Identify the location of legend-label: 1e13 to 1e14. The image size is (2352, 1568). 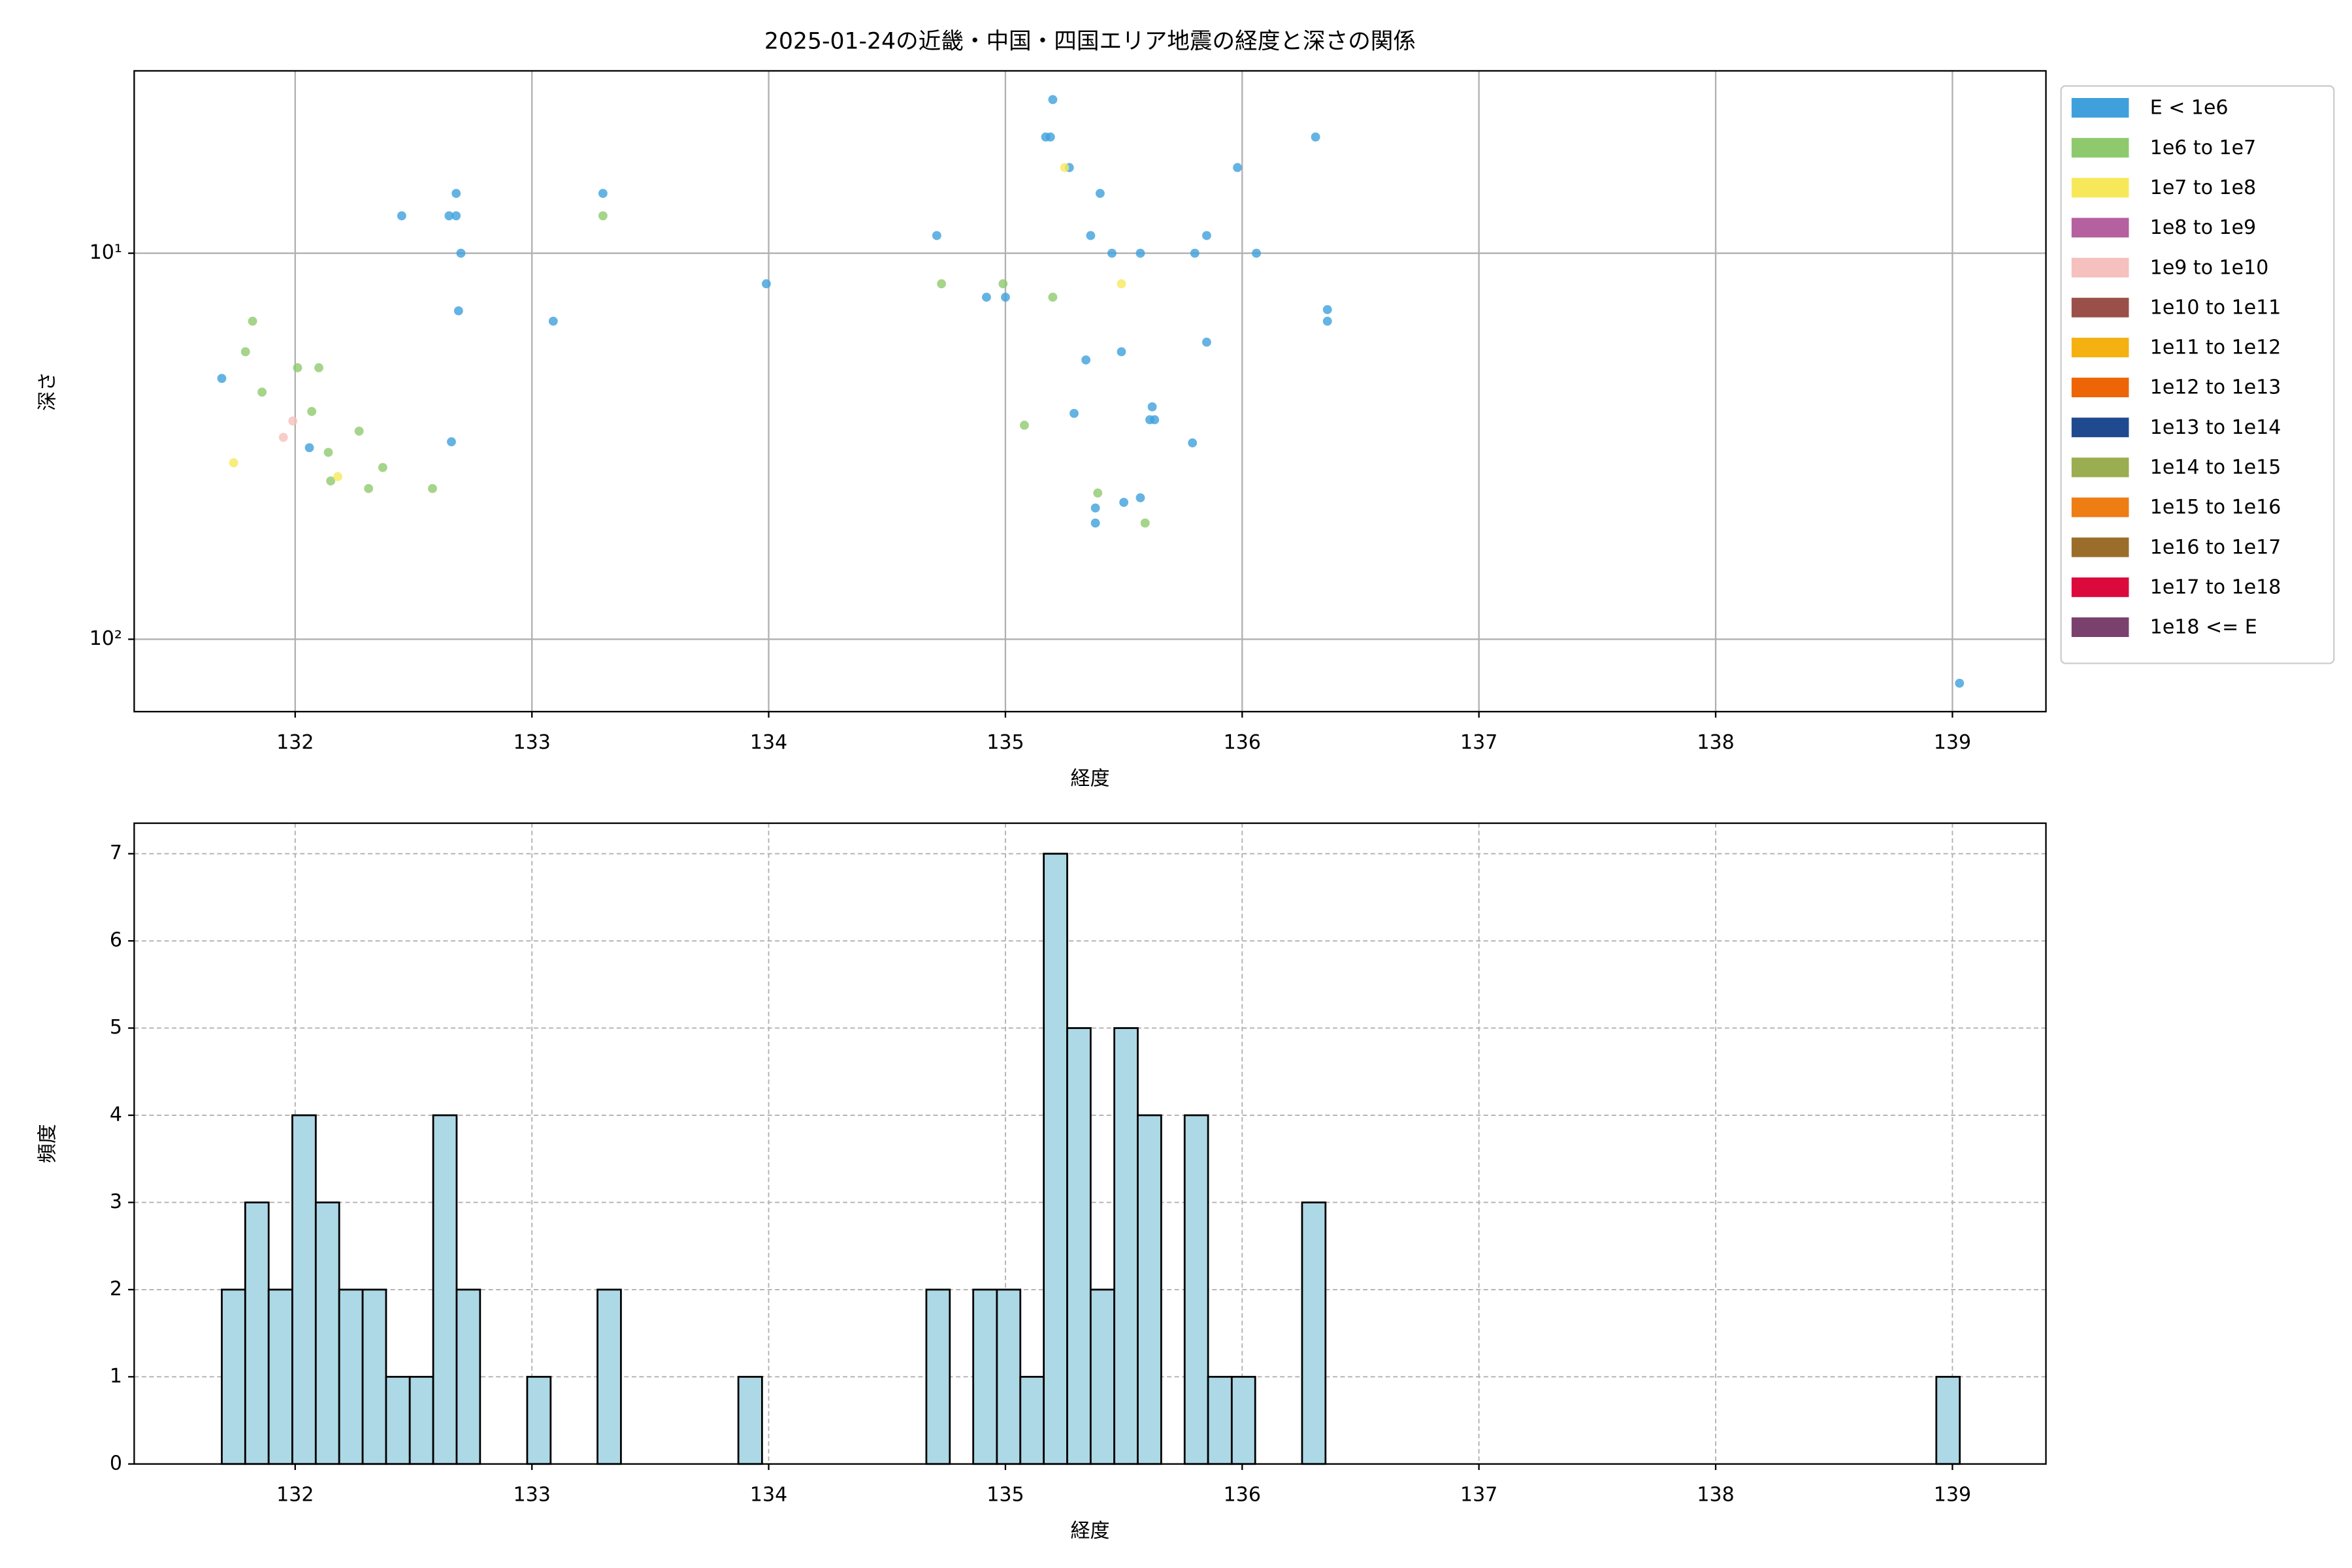
(2215, 427).